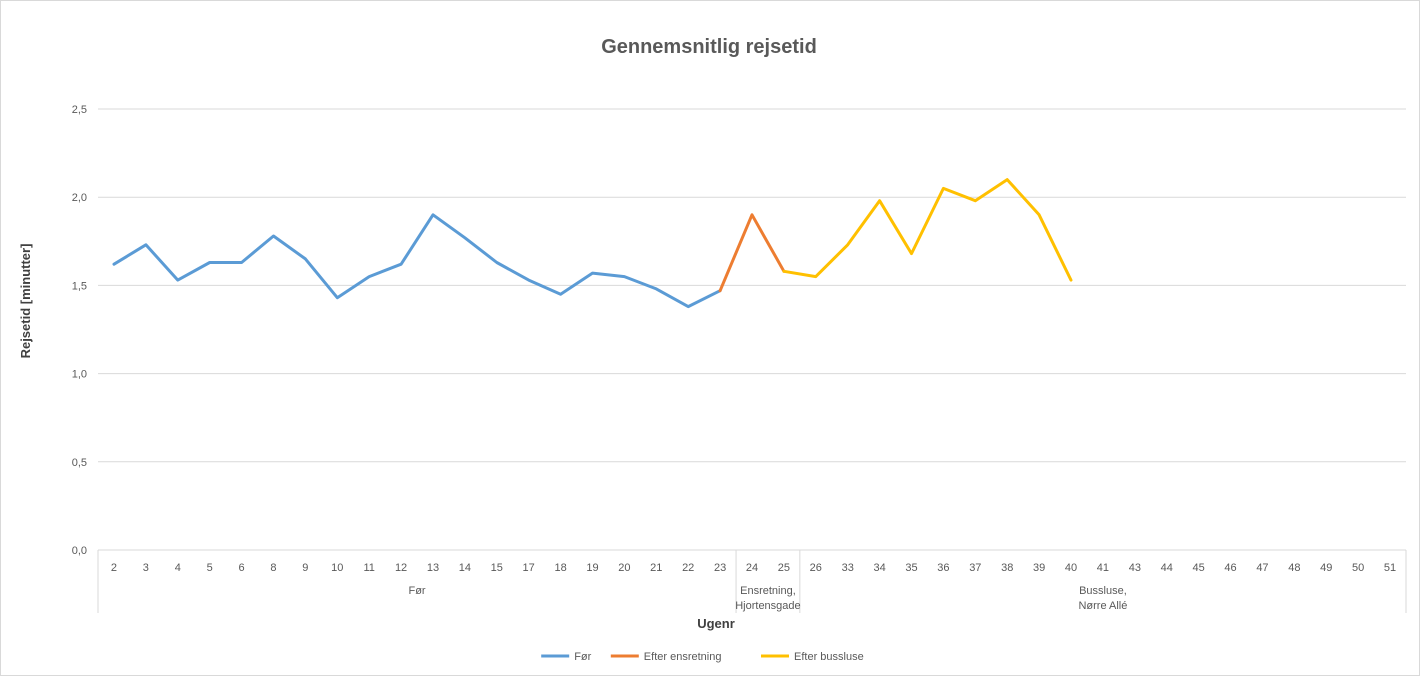  I want to click on group-label: Bussluse, Nørre Allé, so click(1102, 598).